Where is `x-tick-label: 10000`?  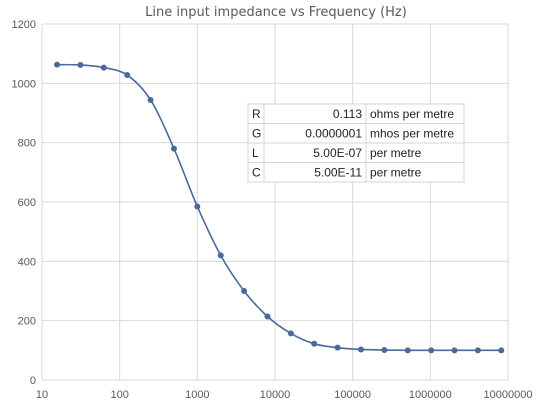 x-tick-label: 10000 is located at coordinates (275, 395).